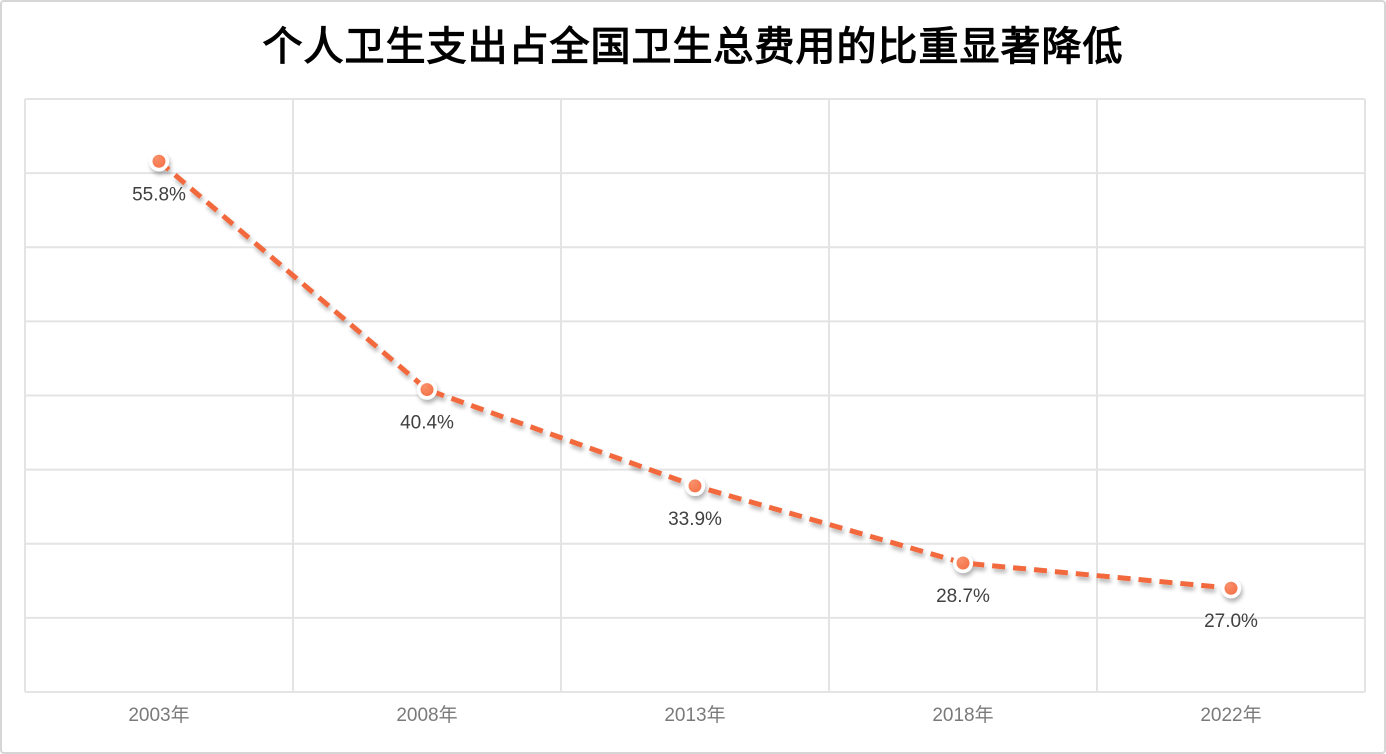 This screenshot has width=1386, height=754. Describe the element at coordinates (1230, 715) in the screenshot. I see `x-axis-label: 2022年` at that location.